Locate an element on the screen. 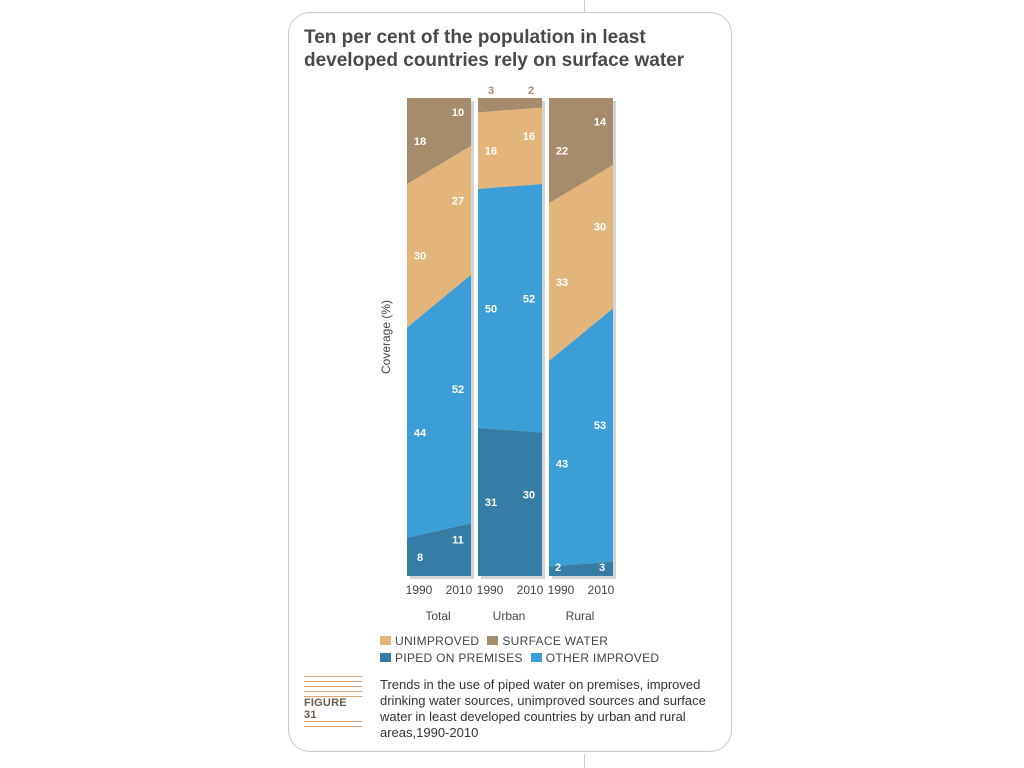 The height and width of the screenshot is (768, 1024). value-label: 53 is located at coordinates (600, 426).